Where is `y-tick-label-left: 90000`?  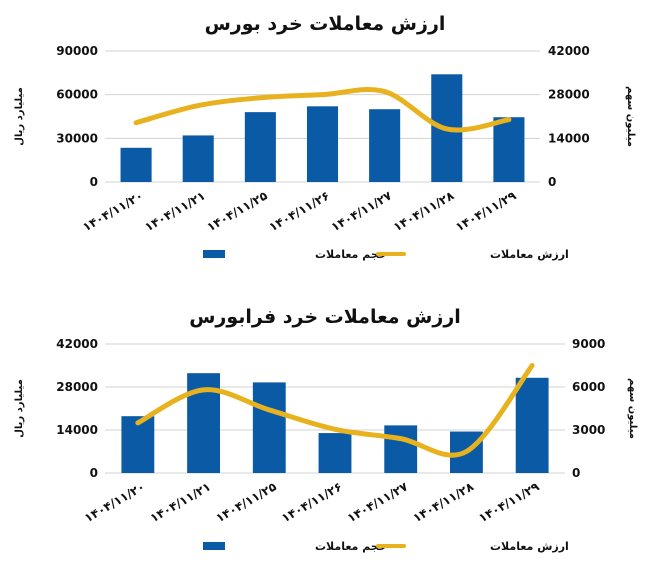
y-tick-label-left: 90000 is located at coordinates (77, 51).